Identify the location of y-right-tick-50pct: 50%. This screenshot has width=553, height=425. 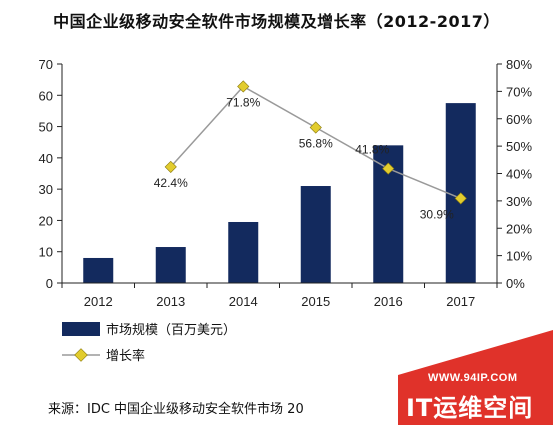
(519, 146).